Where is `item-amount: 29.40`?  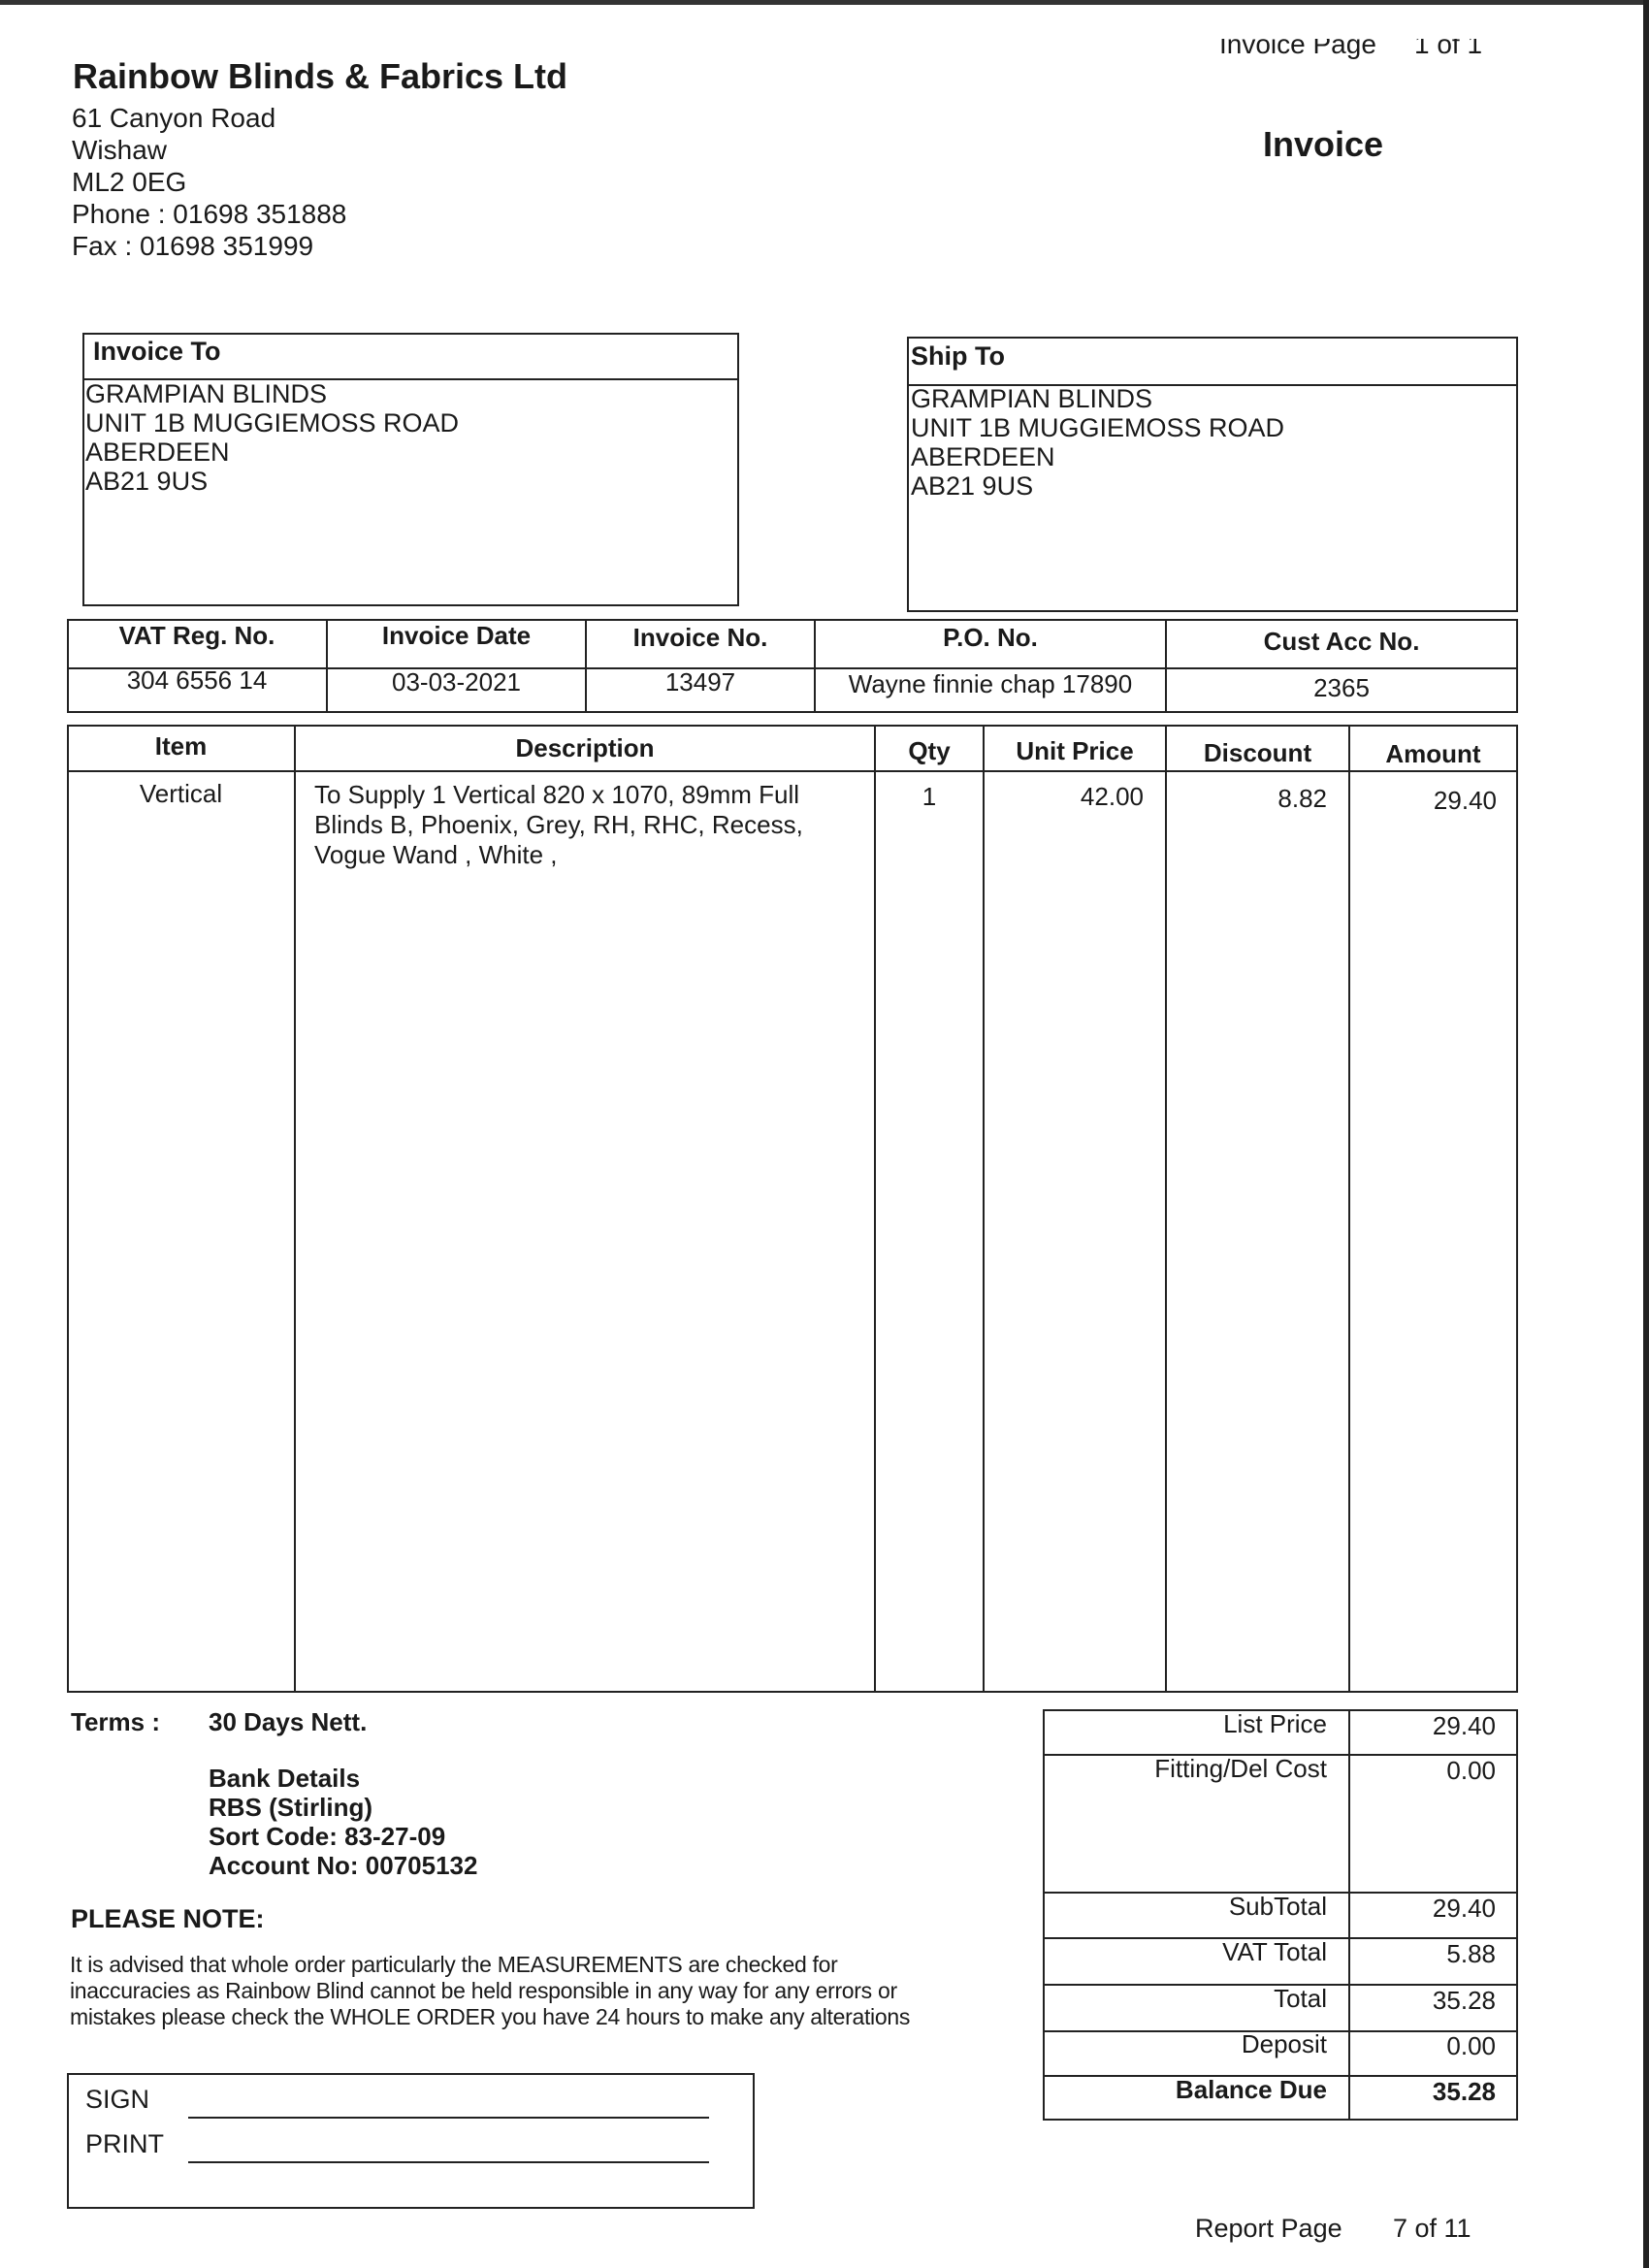 item-amount: 29.40 is located at coordinates (1465, 800).